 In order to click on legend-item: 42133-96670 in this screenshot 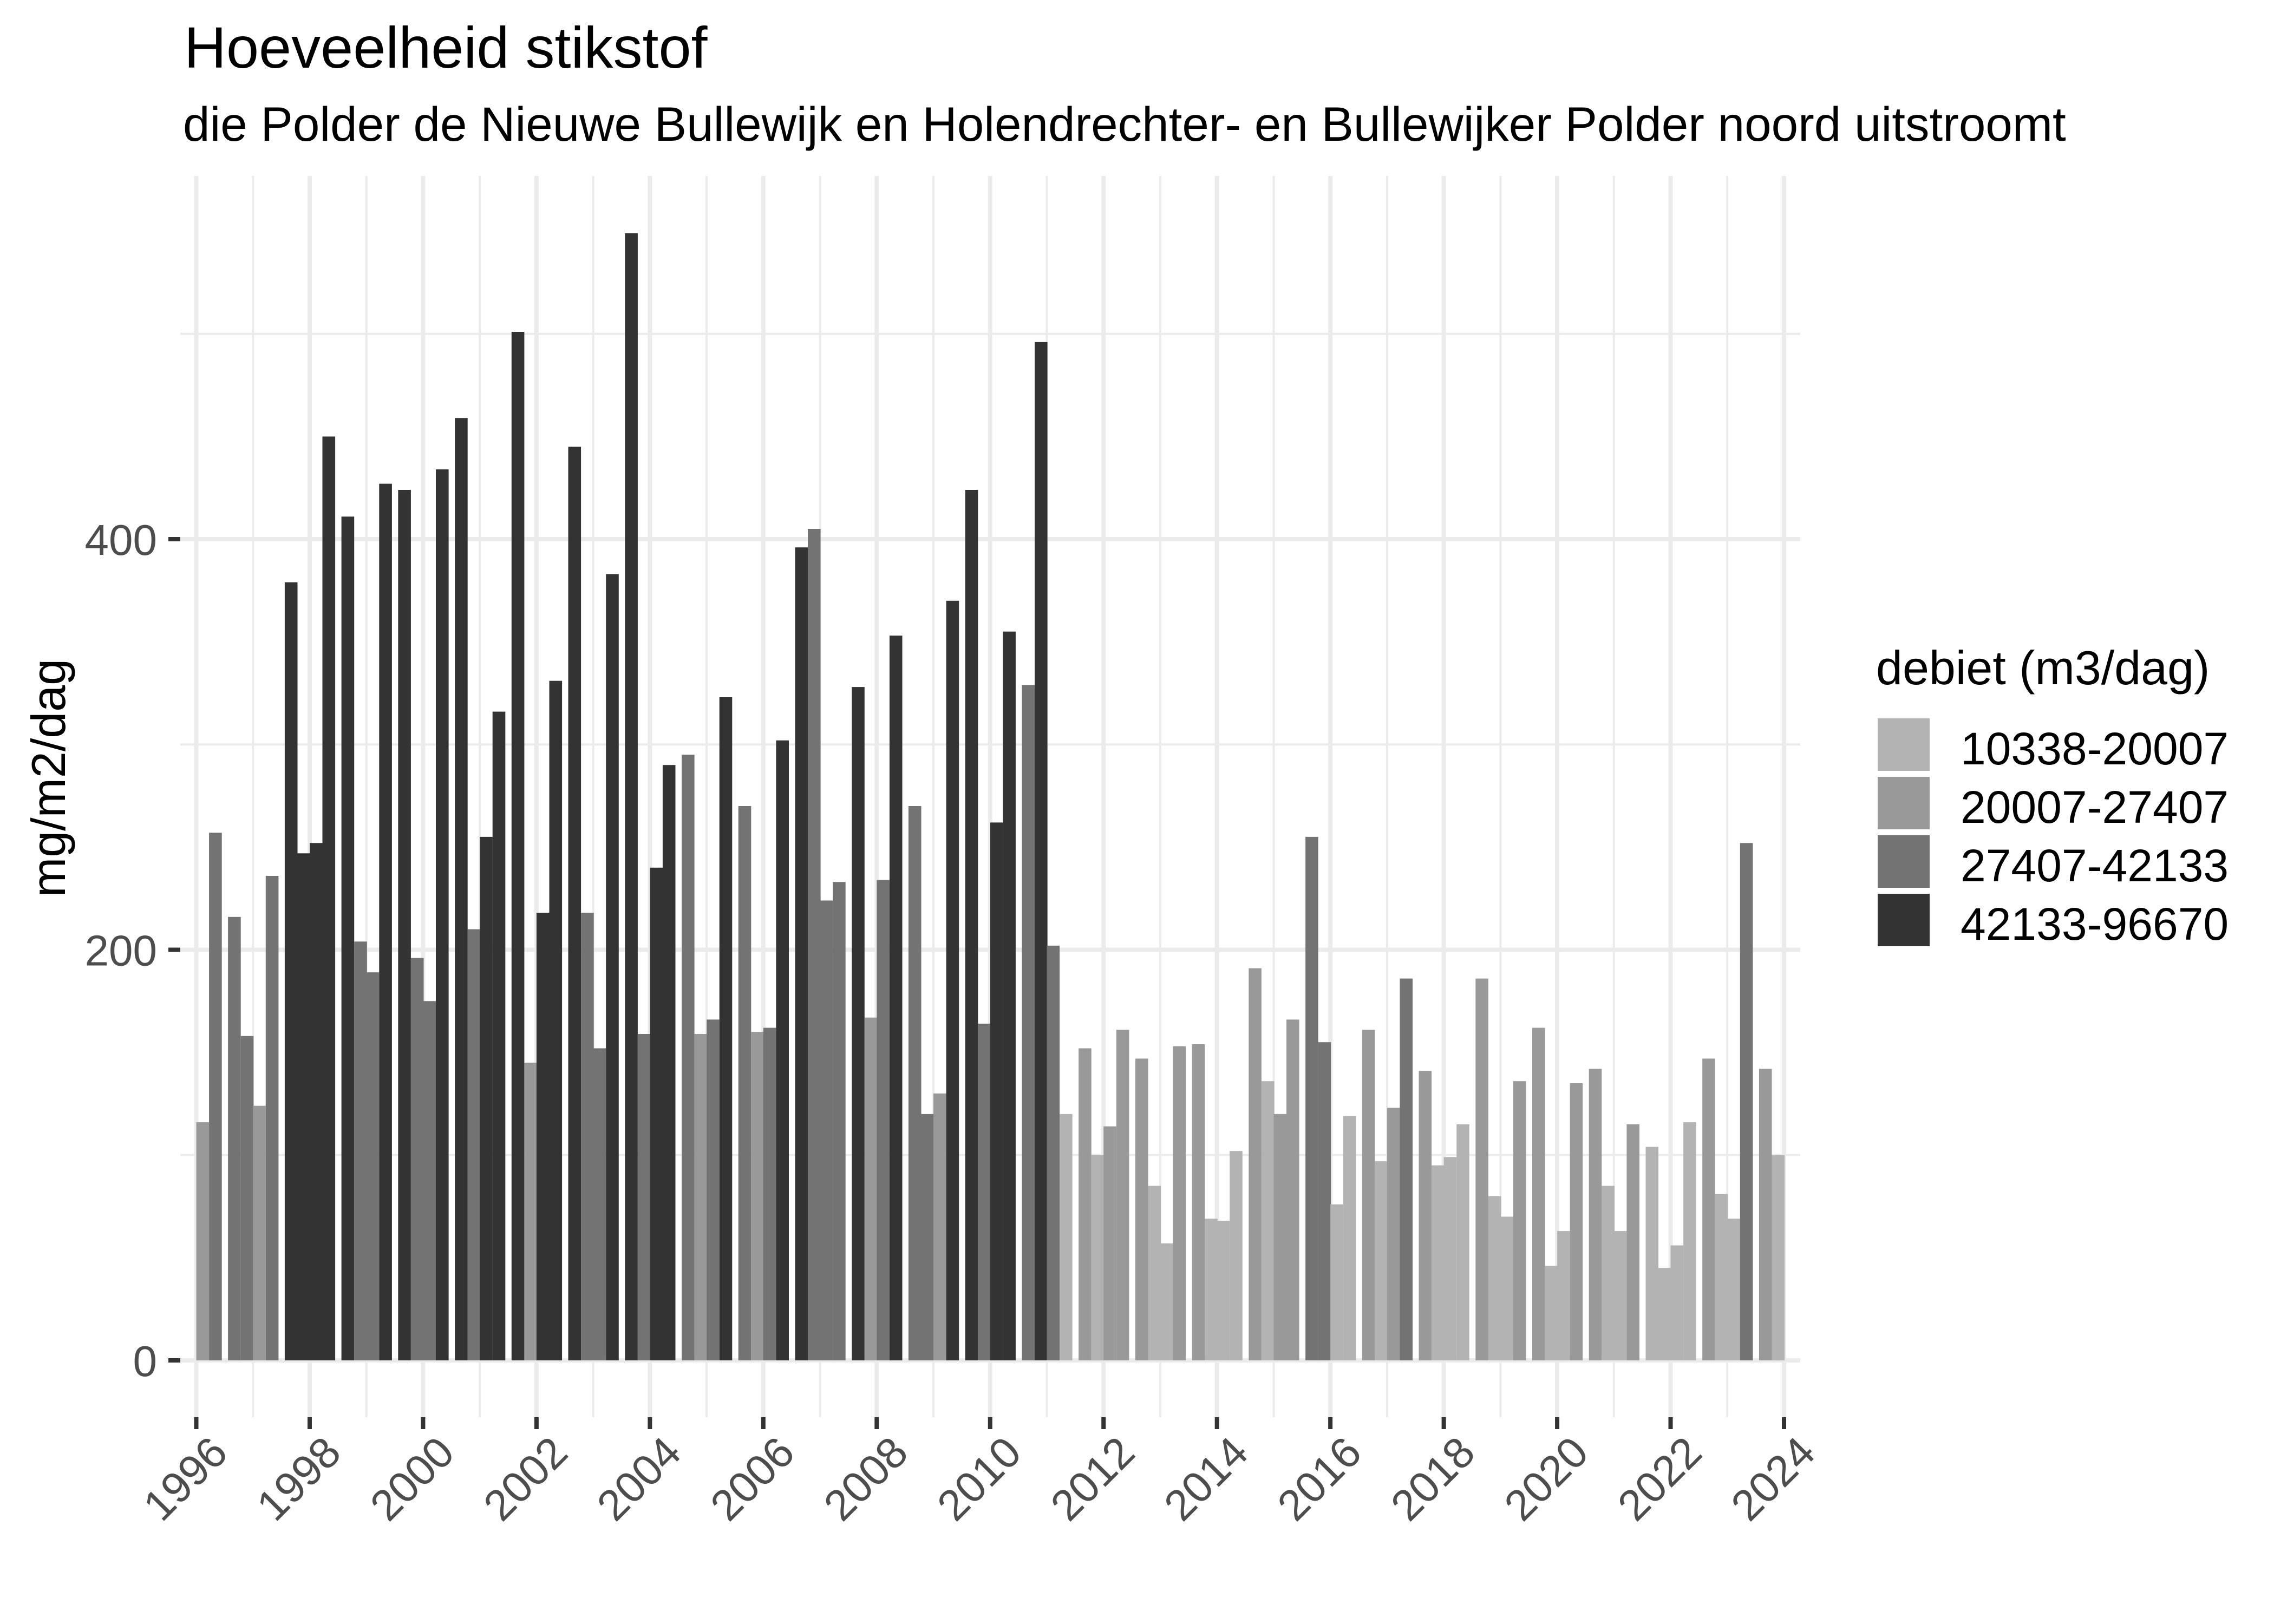, I will do `click(2067, 920)`.